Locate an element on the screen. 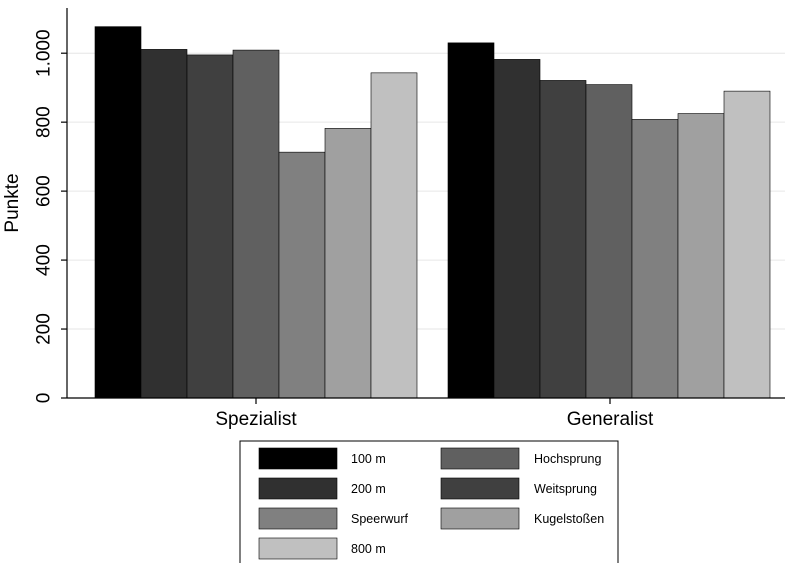  y-tick-label: 1.000 is located at coordinates (44, 53).